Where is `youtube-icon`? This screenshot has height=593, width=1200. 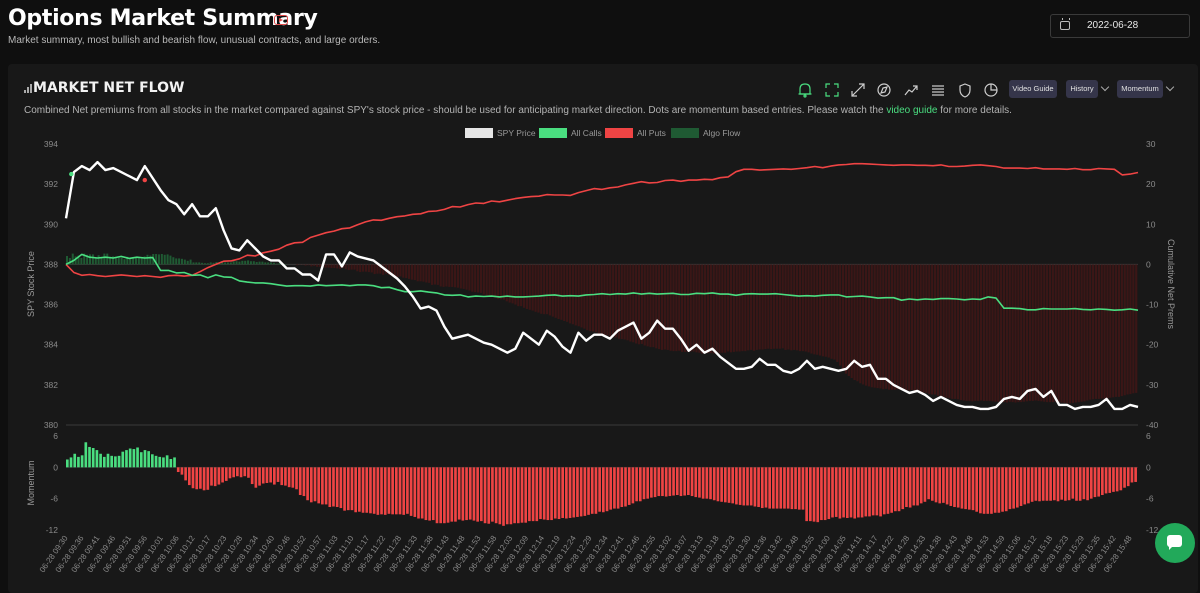 youtube-icon is located at coordinates (281, 20).